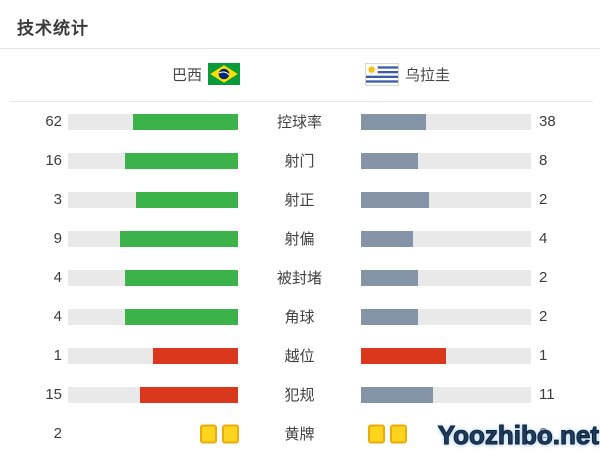 The width and height of the screenshot is (600, 453). I want to click on stat-label: 控球率, so click(299, 122).